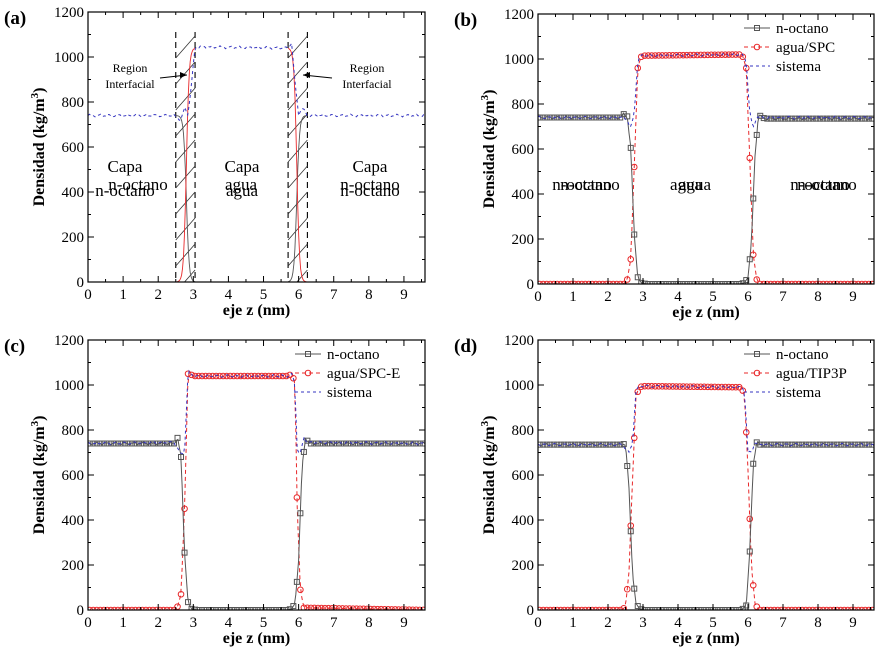 The height and width of the screenshot is (654, 884). Describe the element at coordinates (73, 238) in the screenshot. I see `y-tick-label: 200` at that location.